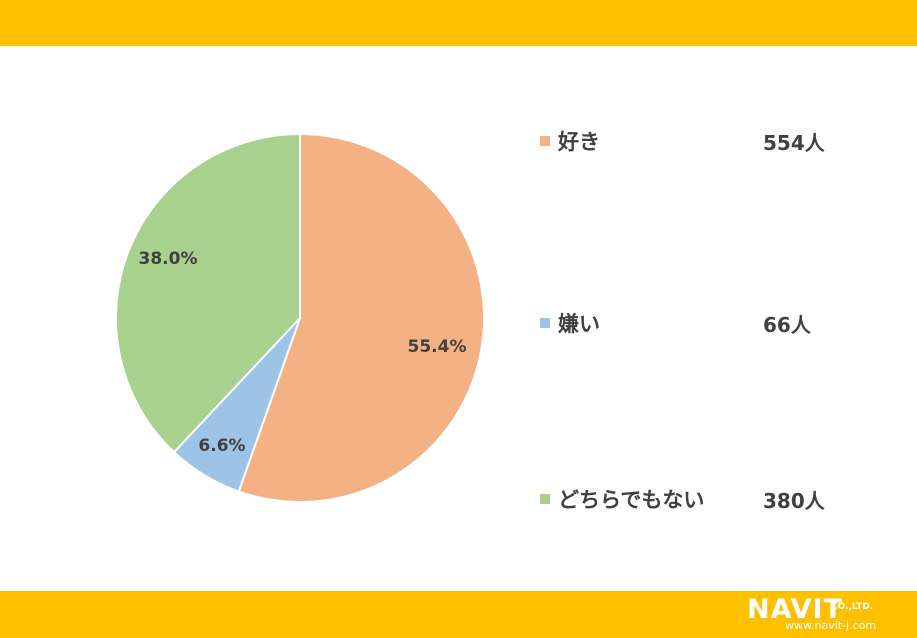  Describe the element at coordinates (831, 625) in the screenshot. I see `logo-url: www.navit-j.com` at that location.